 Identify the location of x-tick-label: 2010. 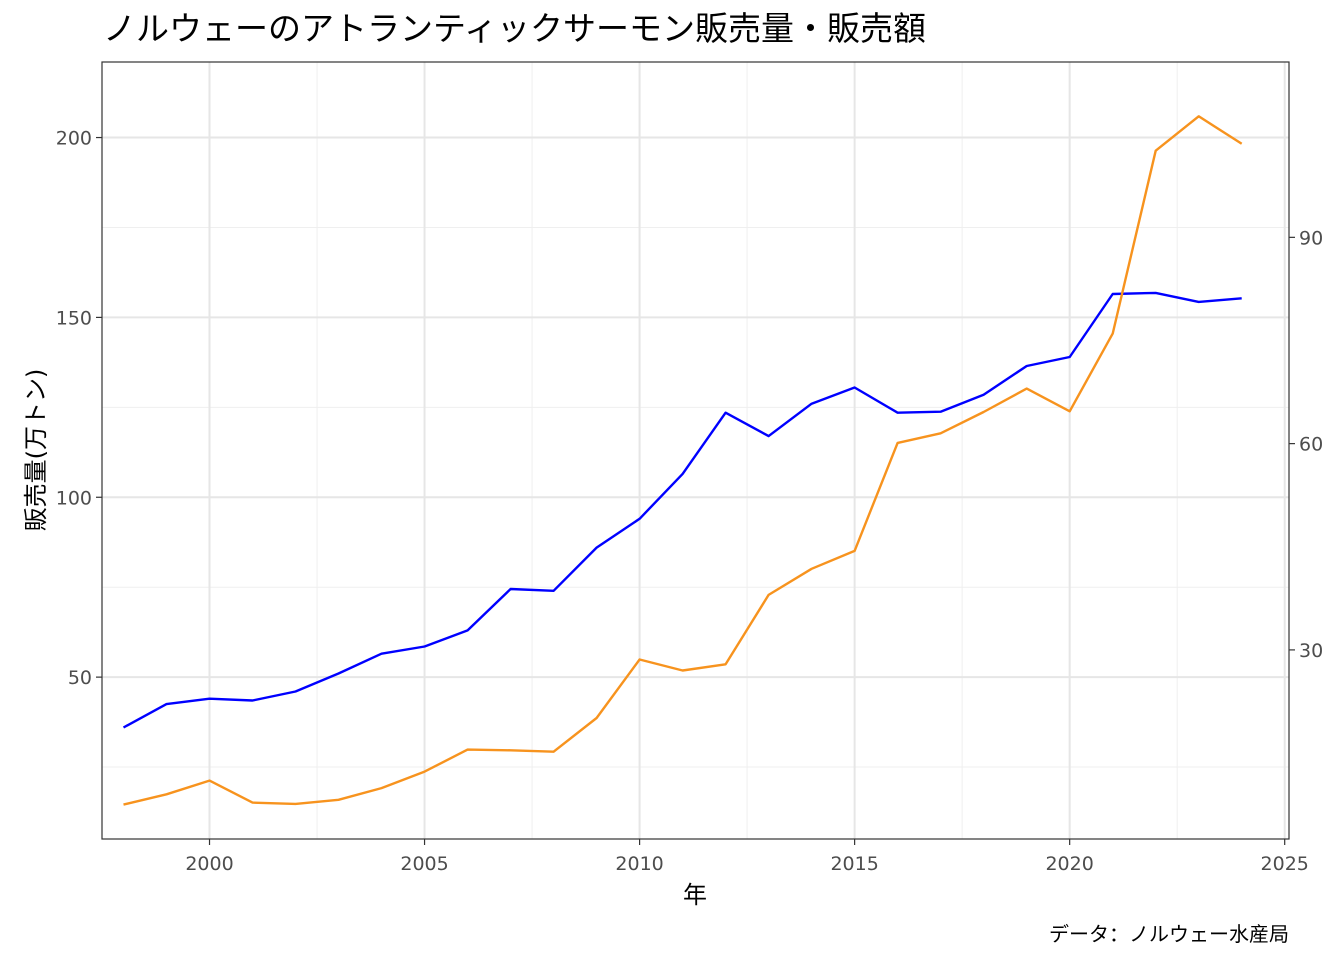
(639, 864).